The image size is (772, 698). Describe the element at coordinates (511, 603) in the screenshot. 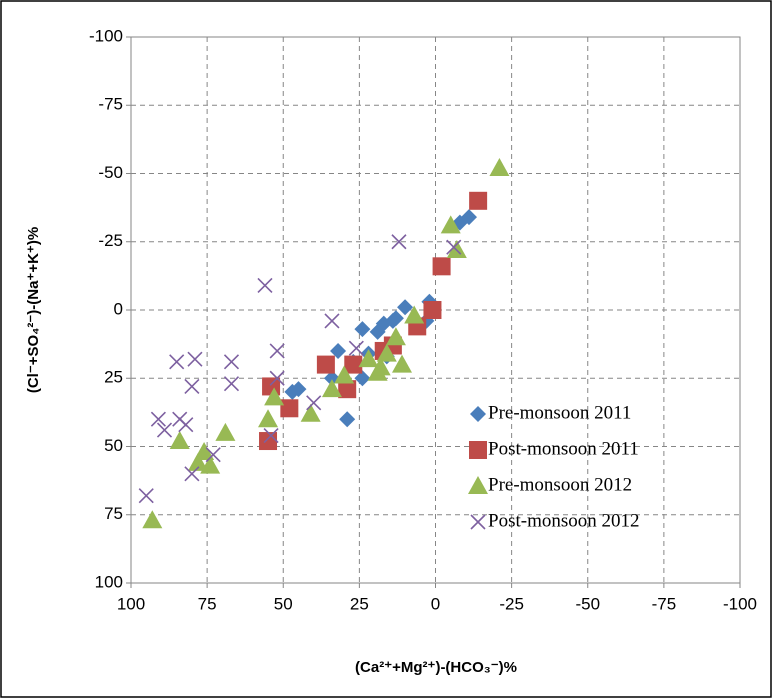

I see `x-tick-label: -25` at that location.